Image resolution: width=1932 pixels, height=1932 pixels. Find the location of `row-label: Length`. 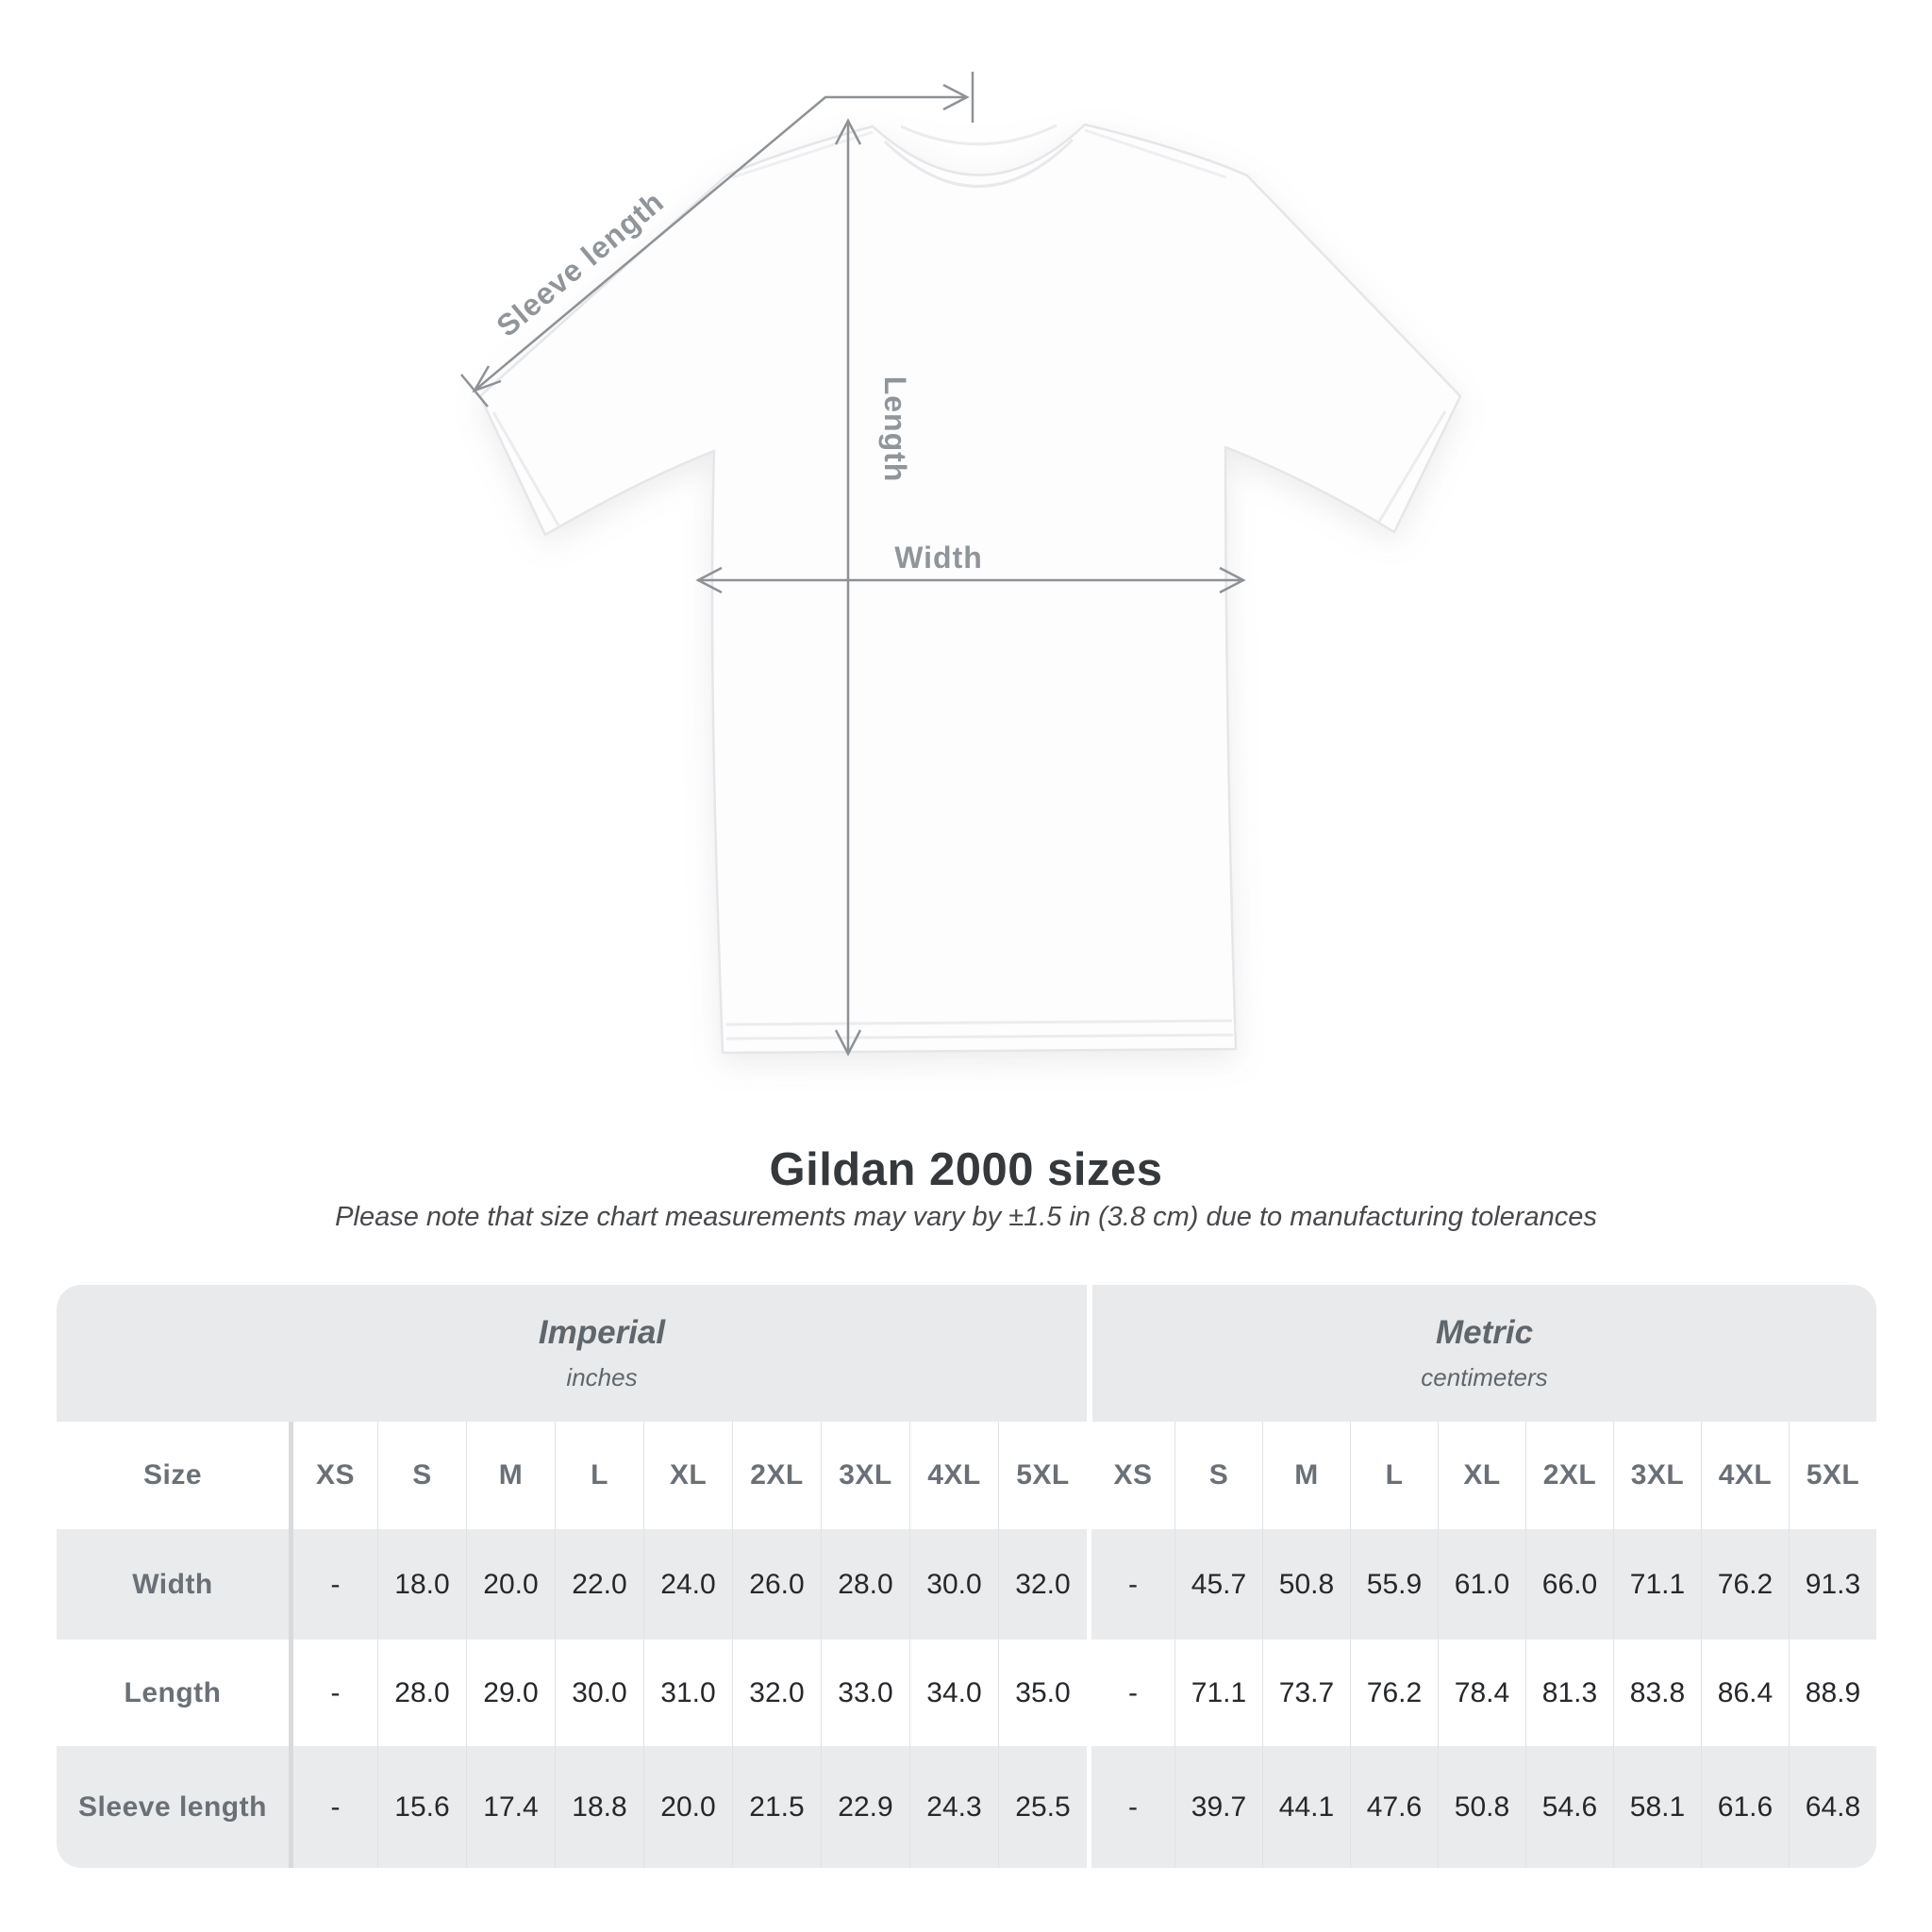

row-label: Length is located at coordinates (173, 1692).